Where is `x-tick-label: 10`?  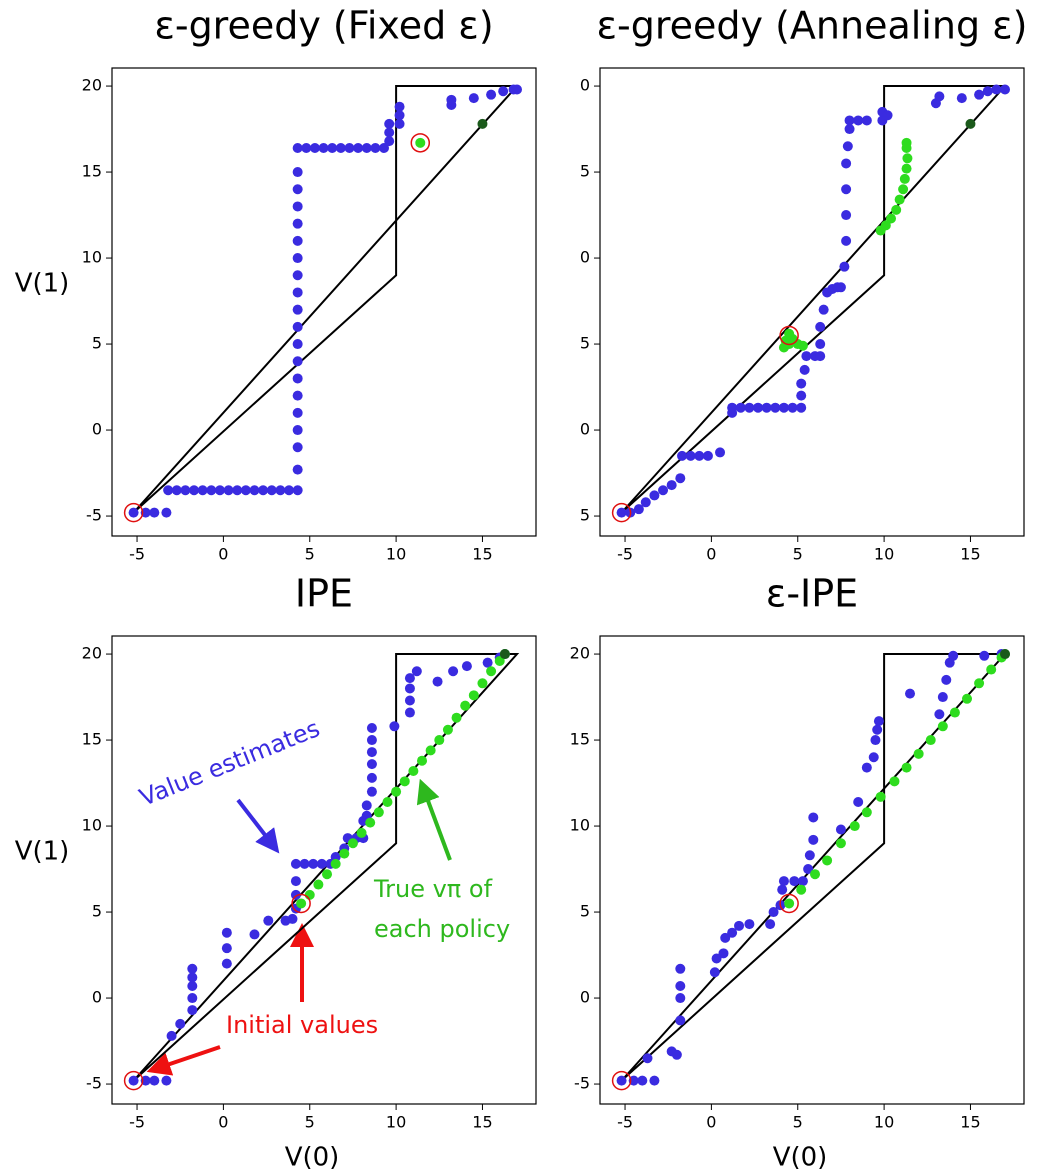 x-tick-label: 10 is located at coordinates (396, 1122).